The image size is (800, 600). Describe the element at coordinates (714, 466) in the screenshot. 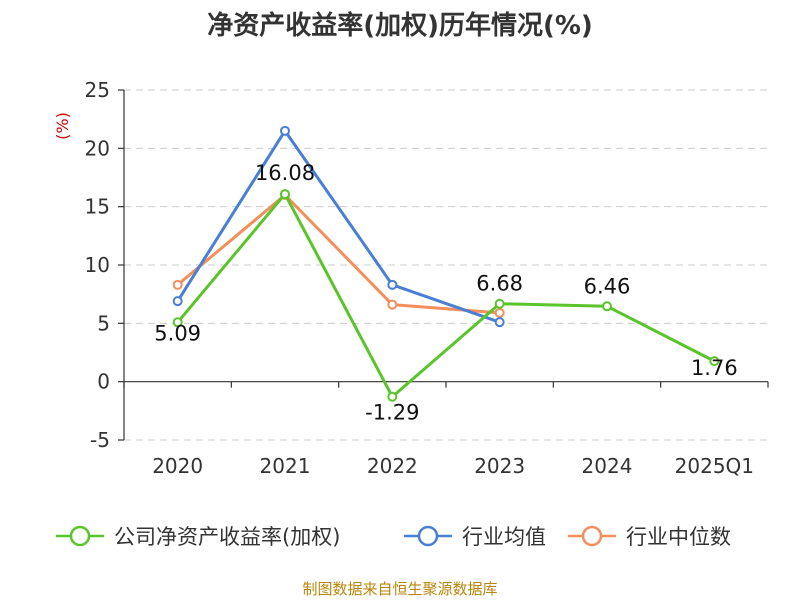

I see `x-tick-label: 2025Q1` at that location.